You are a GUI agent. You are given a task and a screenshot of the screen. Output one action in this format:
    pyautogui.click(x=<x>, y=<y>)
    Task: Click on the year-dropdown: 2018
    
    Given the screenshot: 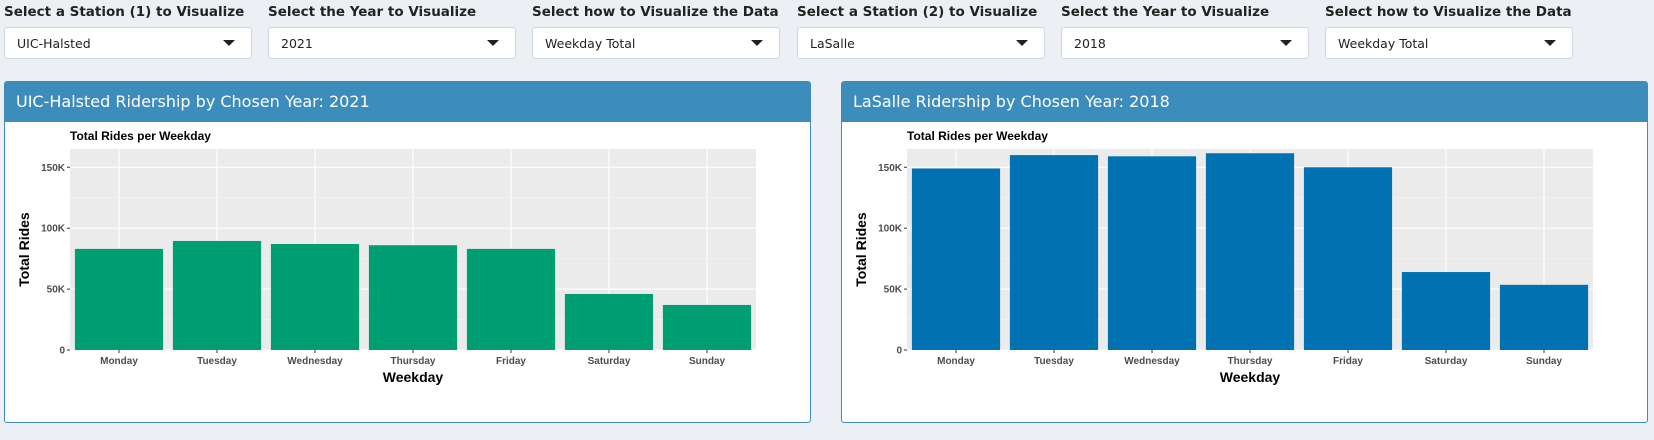 What is the action you would take?
    pyautogui.click(x=1185, y=43)
    